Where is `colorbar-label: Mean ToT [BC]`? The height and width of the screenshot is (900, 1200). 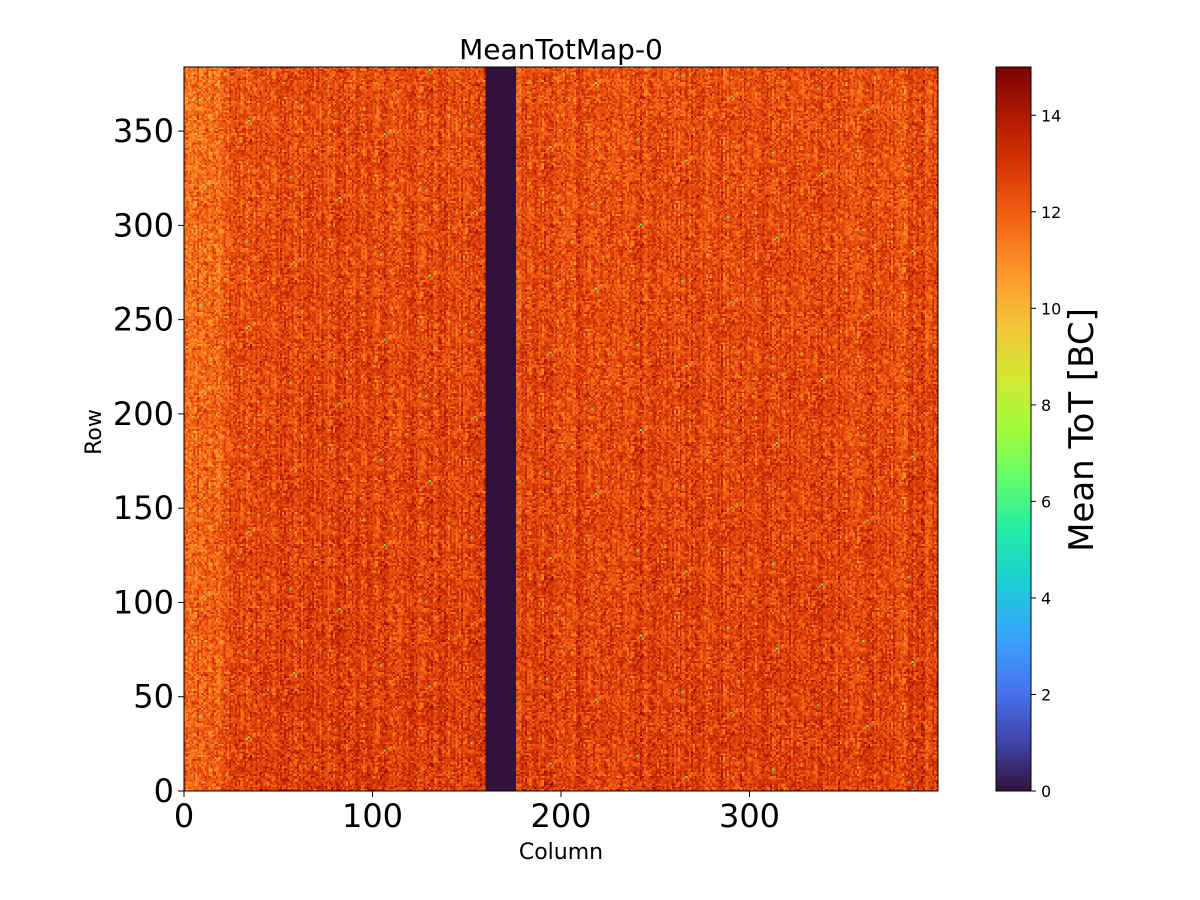
colorbar-label: Mean ToT [BC] is located at coordinates (1082, 430).